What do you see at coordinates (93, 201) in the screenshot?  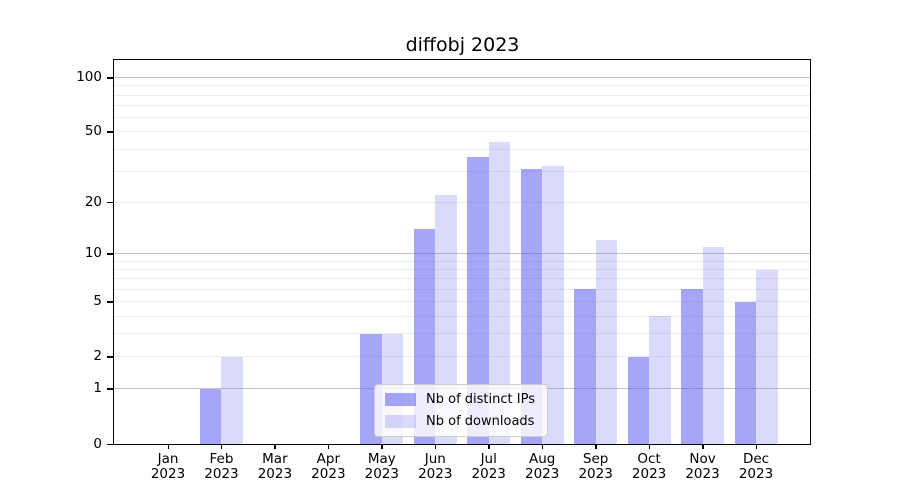 I see `y-tick-label: 20` at bounding box center [93, 201].